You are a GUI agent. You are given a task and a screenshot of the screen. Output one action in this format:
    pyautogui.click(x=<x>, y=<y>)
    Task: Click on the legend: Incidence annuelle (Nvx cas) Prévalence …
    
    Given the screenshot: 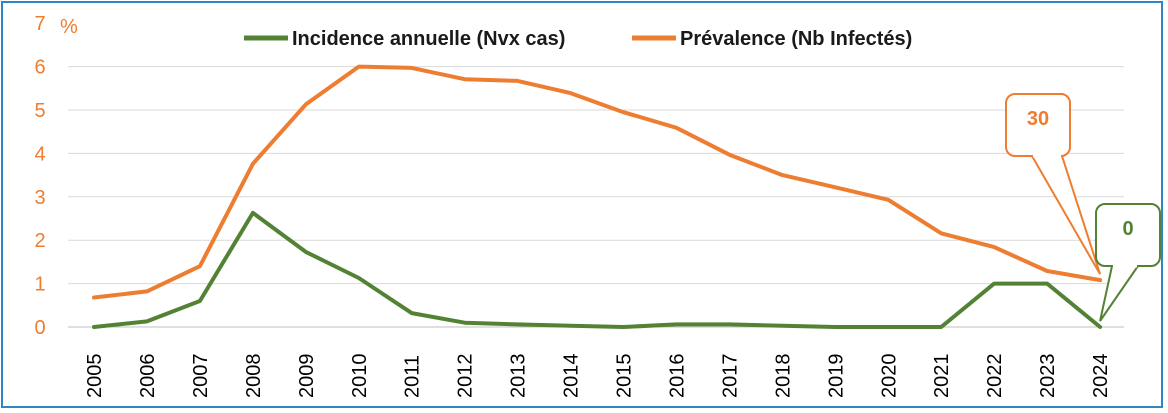 What is the action you would take?
    pyautogui.click(x=578, y=39)
    